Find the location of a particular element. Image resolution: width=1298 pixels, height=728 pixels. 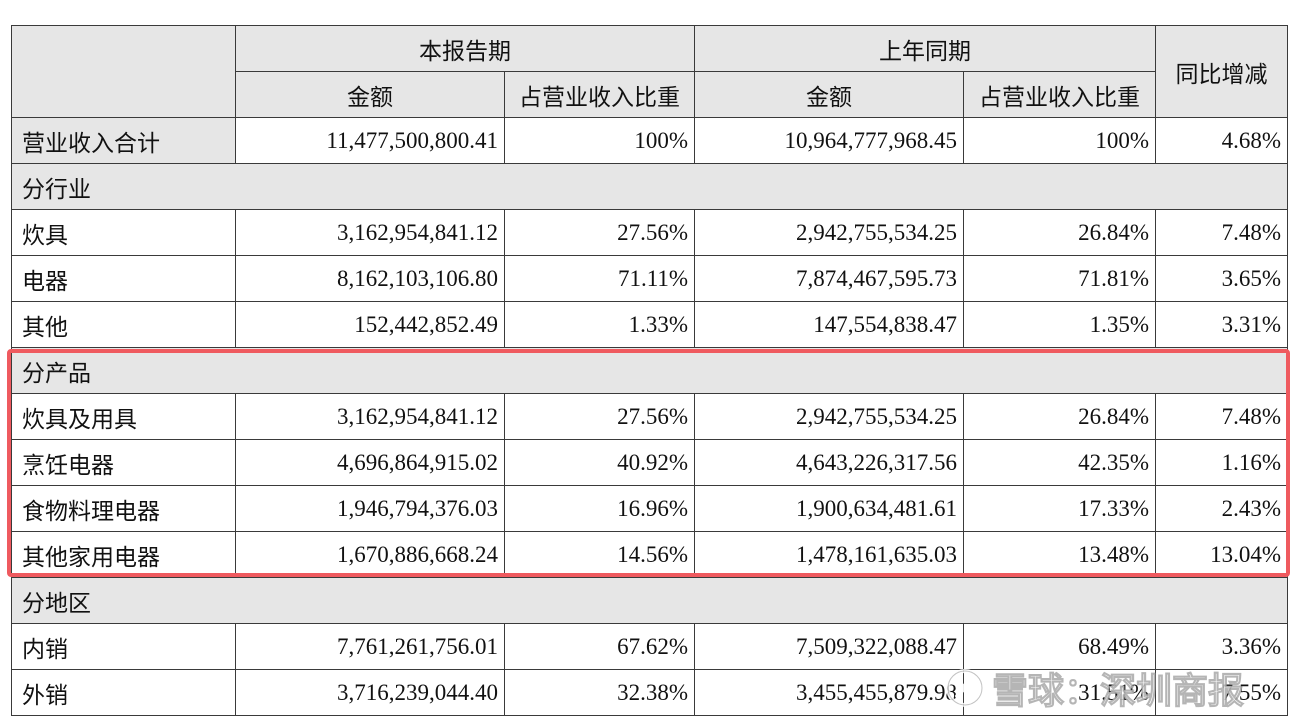

header-prev-amount: 金额 is located at coordinates (829, 94).